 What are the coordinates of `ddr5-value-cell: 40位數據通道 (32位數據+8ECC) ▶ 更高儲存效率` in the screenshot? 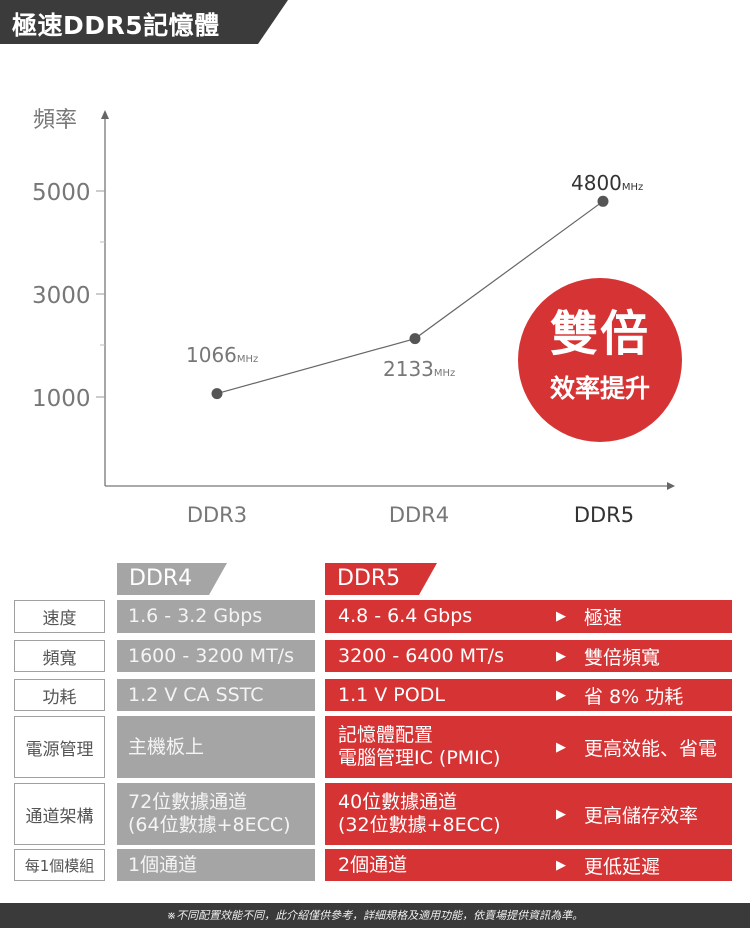 It's located at (528, 814).